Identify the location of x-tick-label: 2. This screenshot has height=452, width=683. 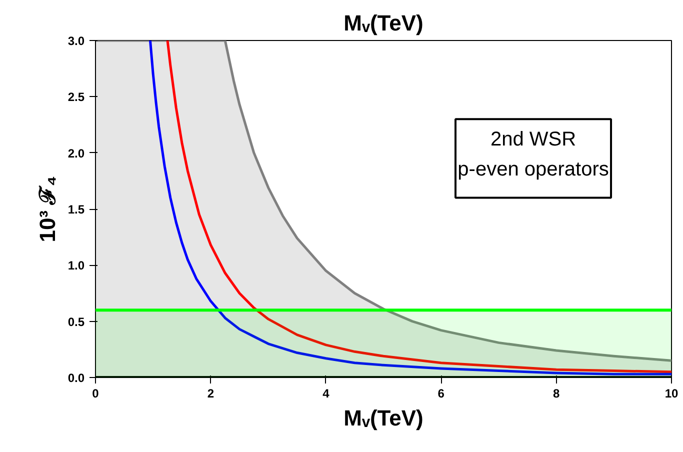
(210, 393).